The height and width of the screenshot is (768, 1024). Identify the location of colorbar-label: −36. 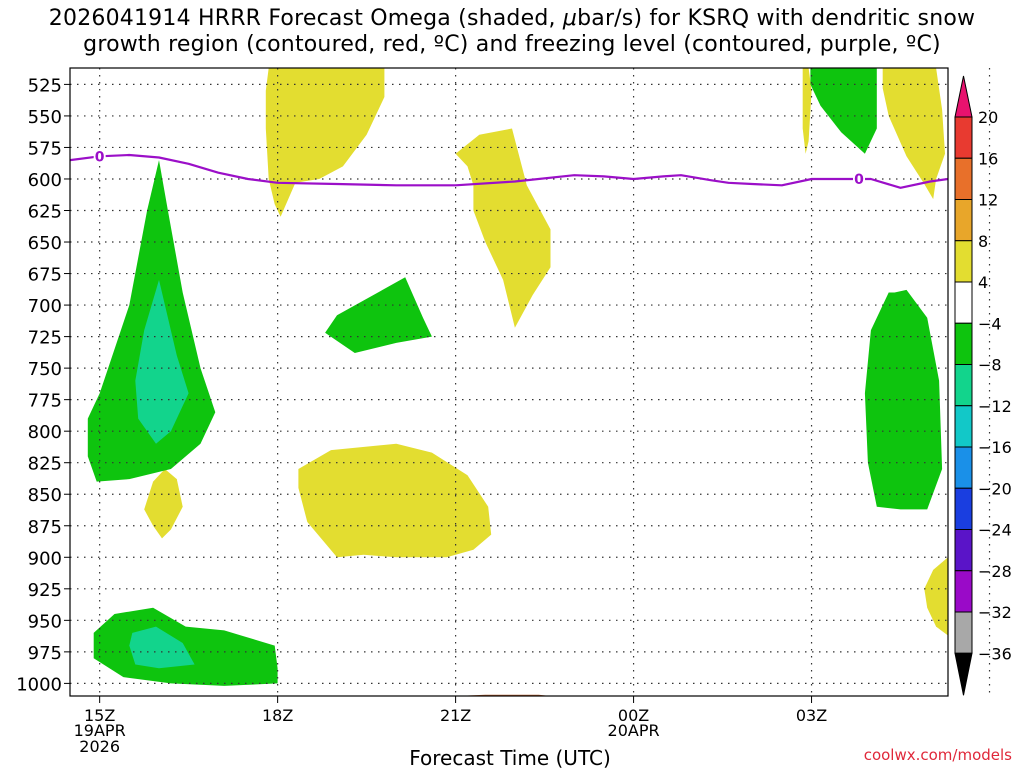
(995, 653).